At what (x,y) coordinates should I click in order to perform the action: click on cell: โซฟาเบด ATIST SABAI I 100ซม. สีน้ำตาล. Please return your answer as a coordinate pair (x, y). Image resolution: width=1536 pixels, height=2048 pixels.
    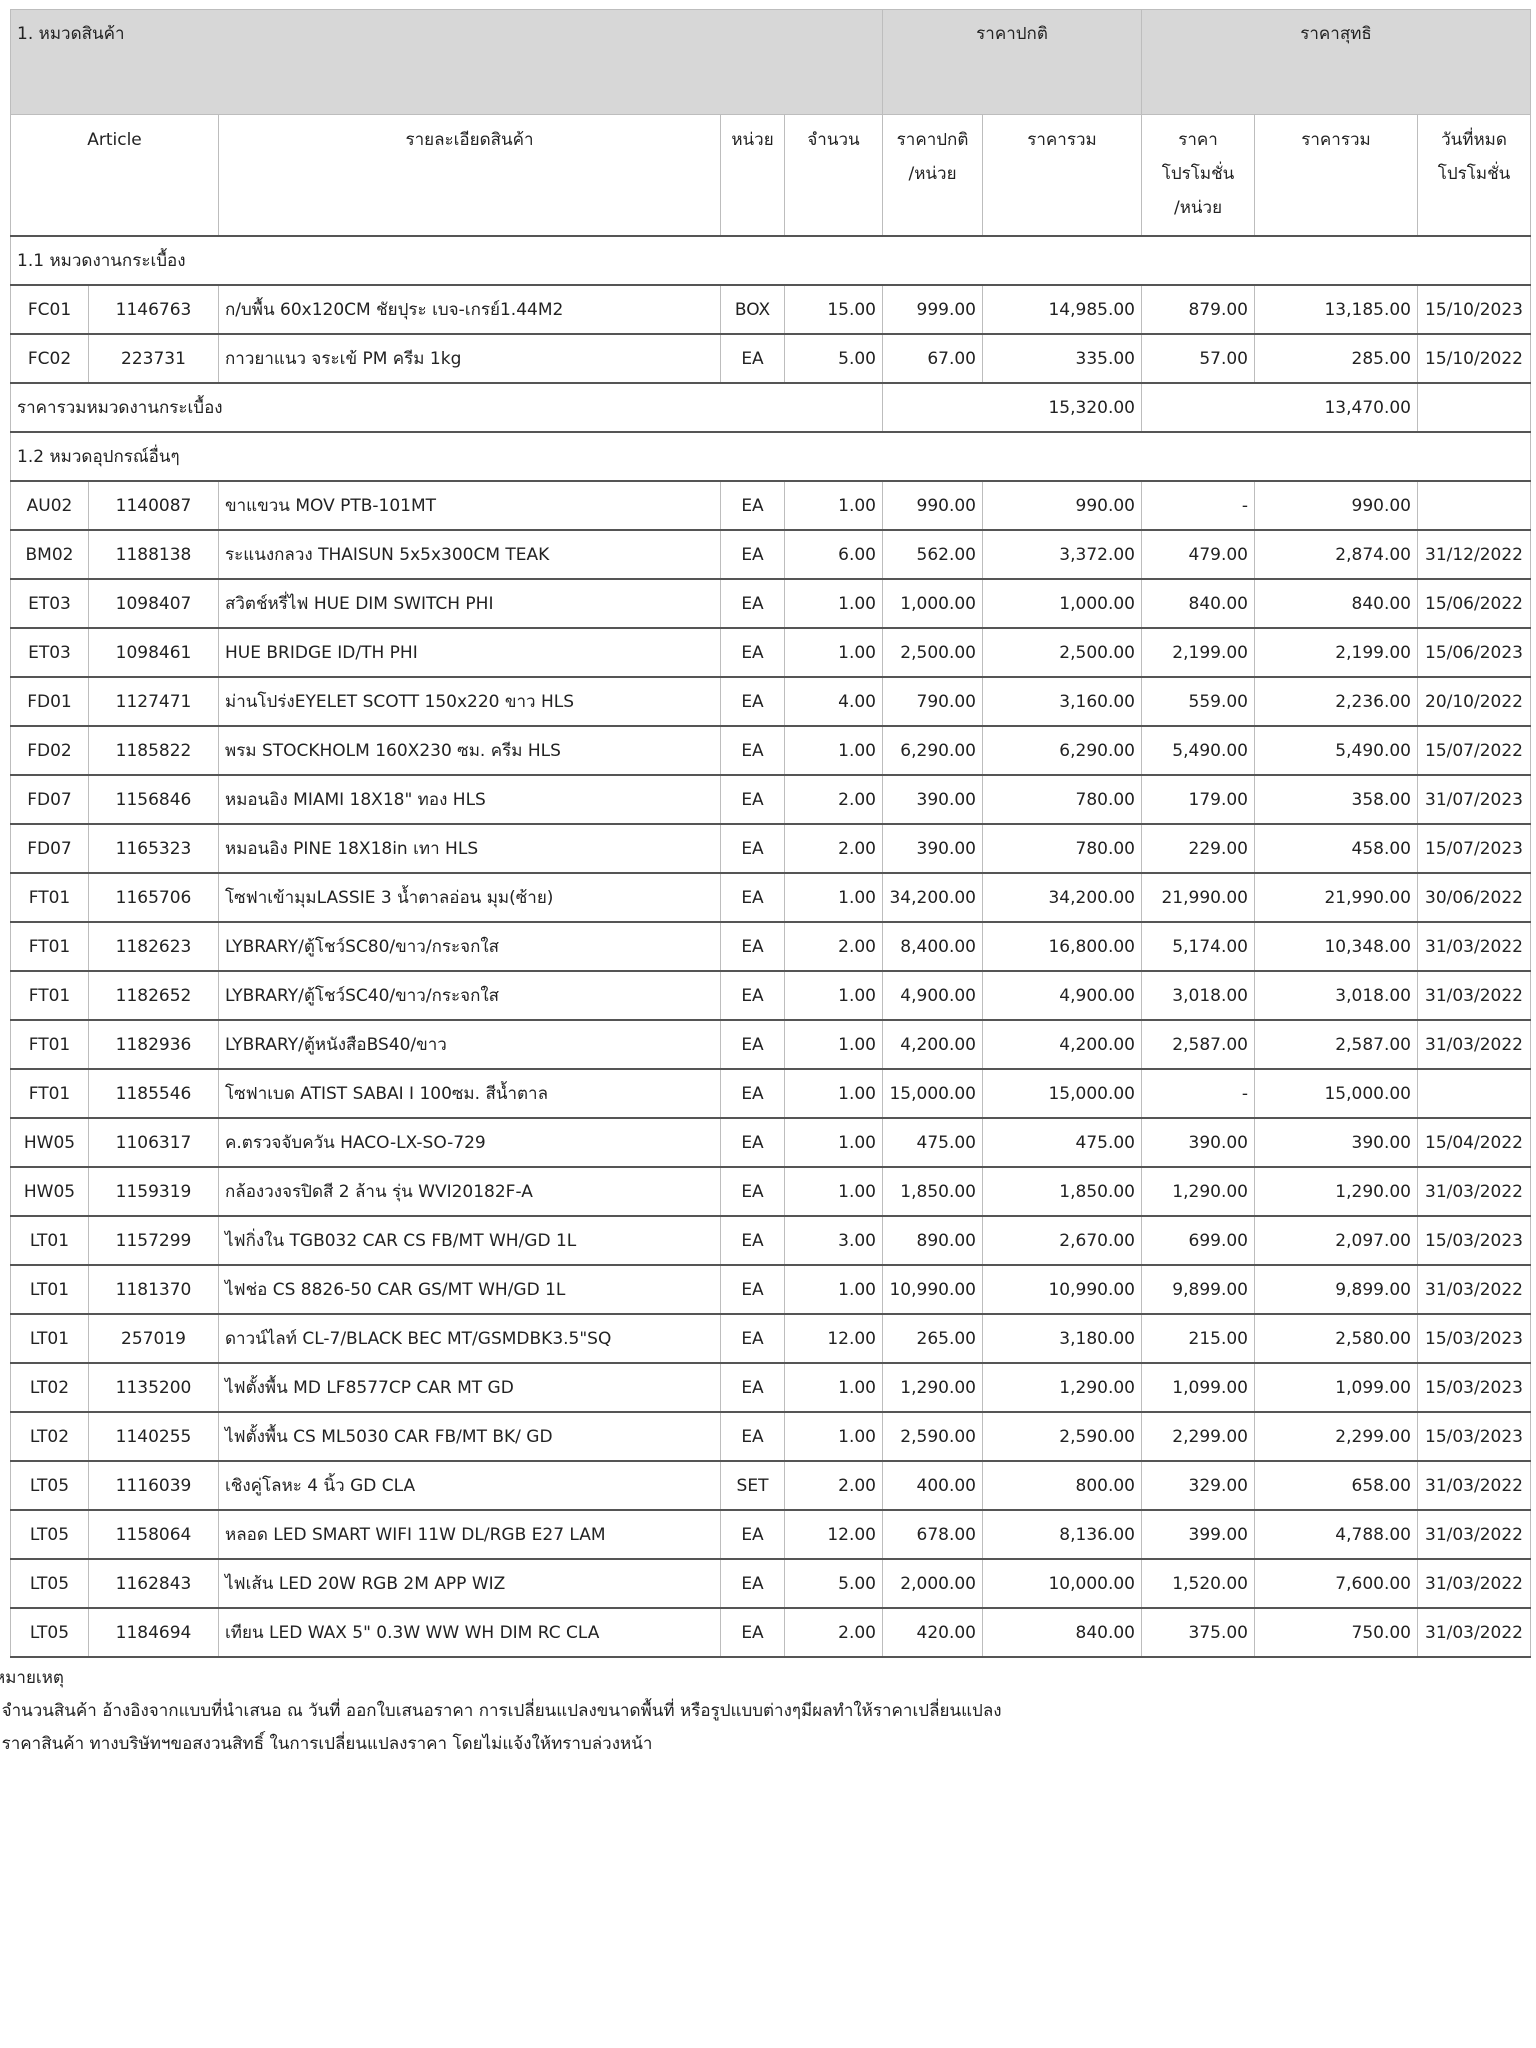
    Looking at the image, I should click on (469, 1093).